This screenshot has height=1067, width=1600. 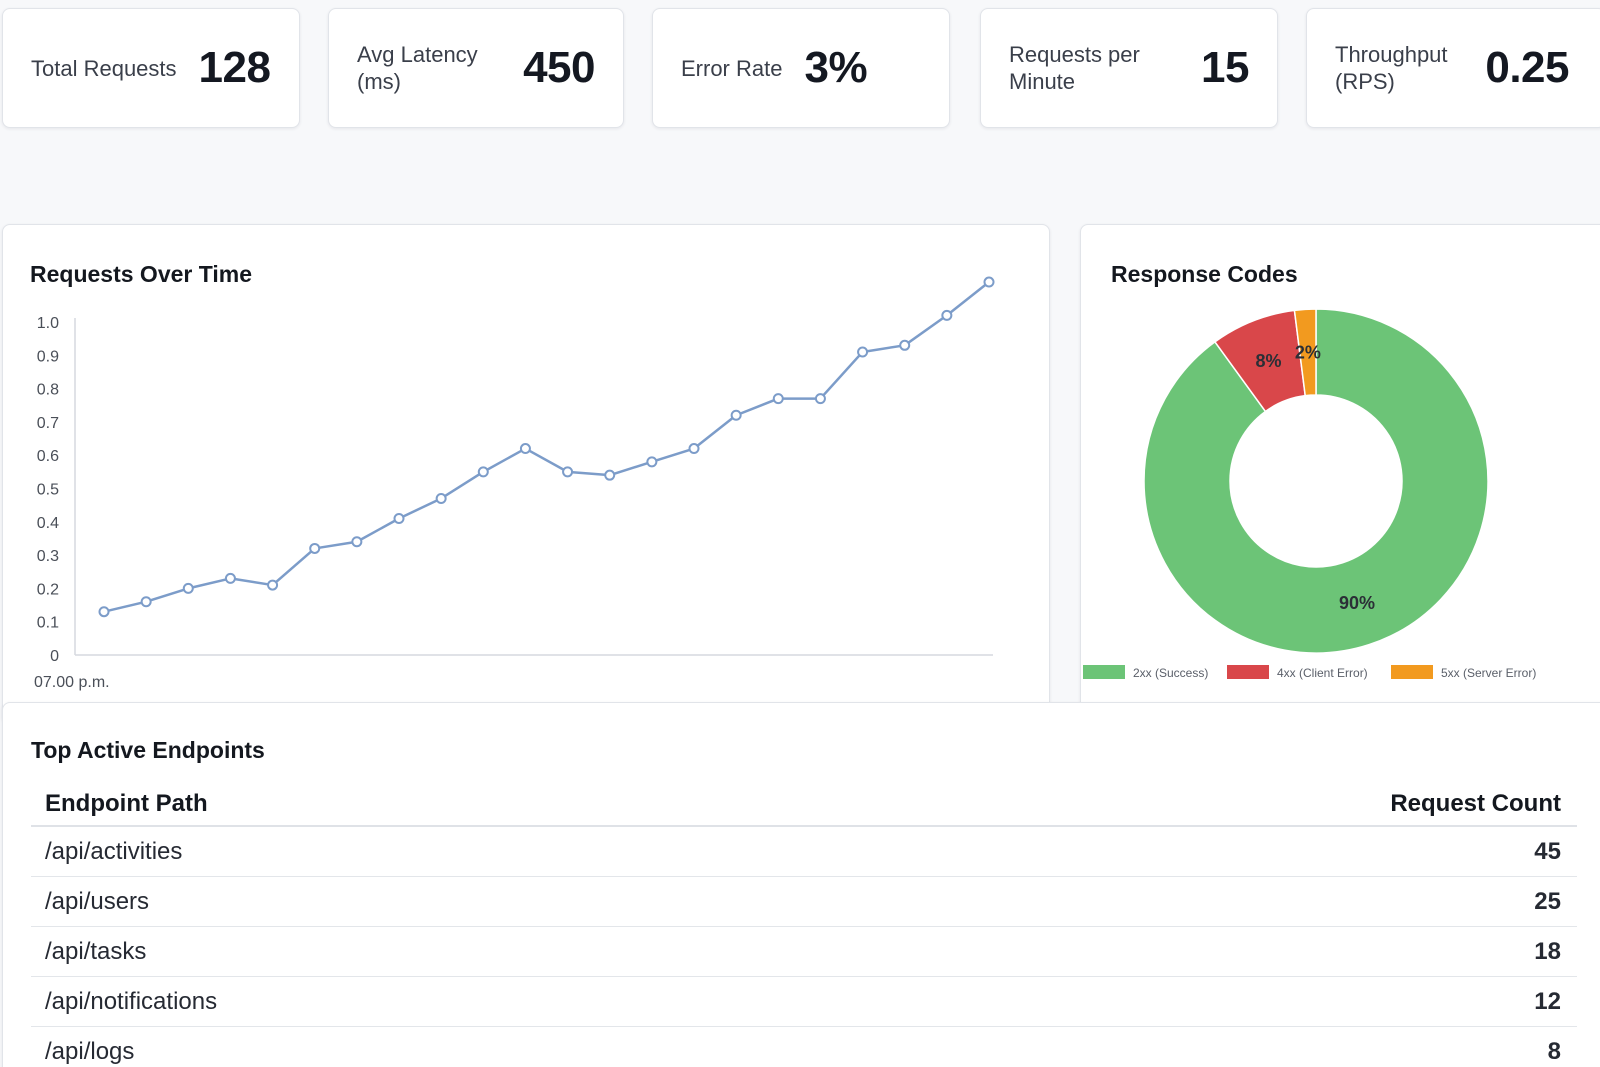 I want to click on panel-title: Requests Over Time, so click(x=141, y=274).